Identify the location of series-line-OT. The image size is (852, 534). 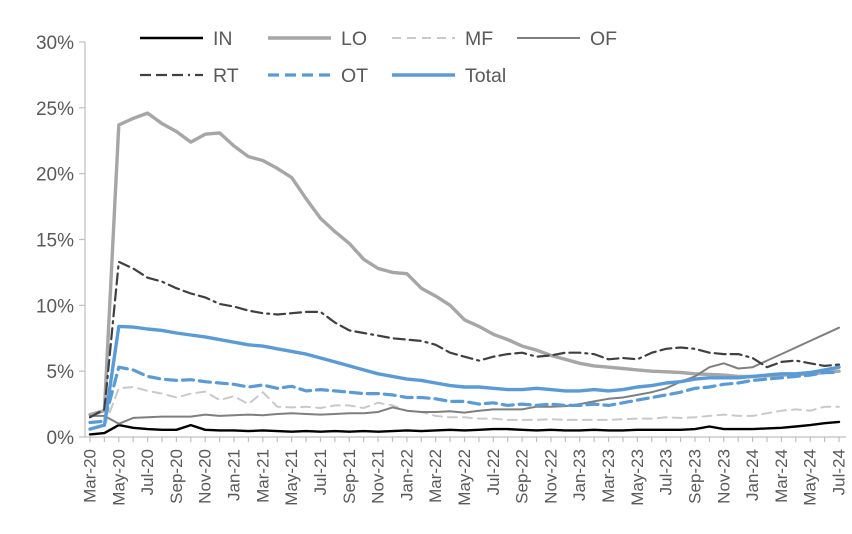
(464, 395).